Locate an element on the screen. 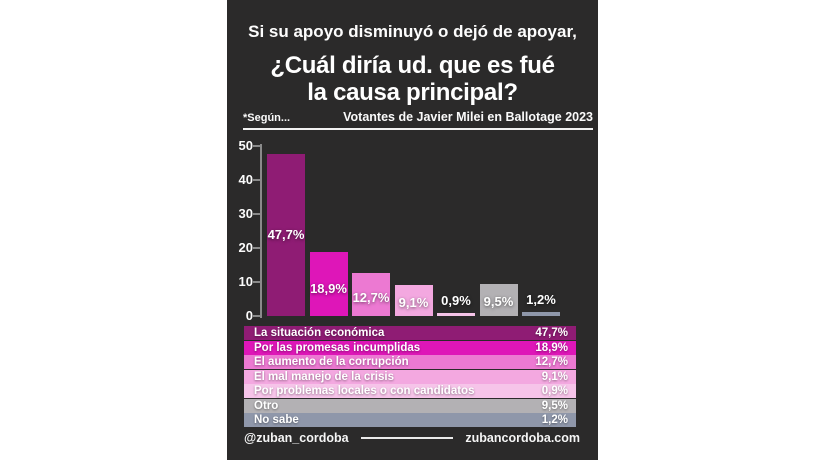  legend-category-label: Otro is located at coordinates (266, 405).